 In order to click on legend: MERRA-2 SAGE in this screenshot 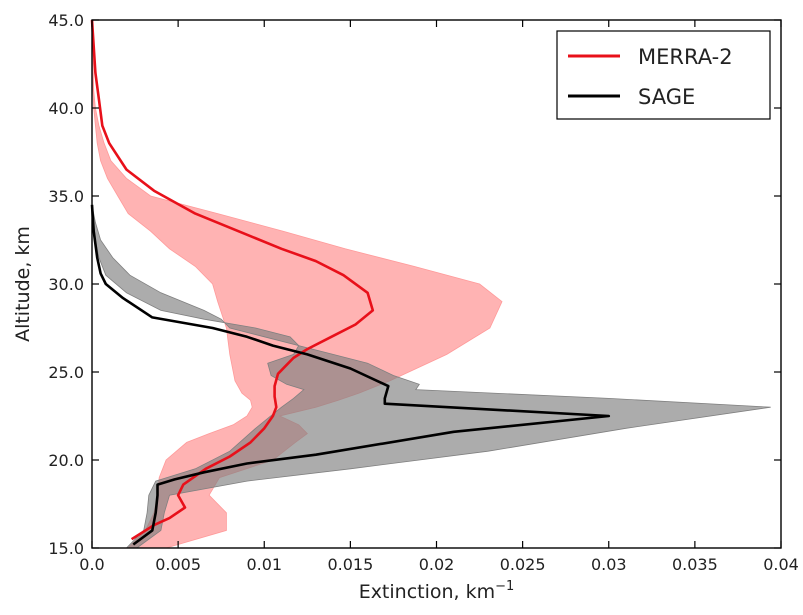, I will do `click(663, 75)`.